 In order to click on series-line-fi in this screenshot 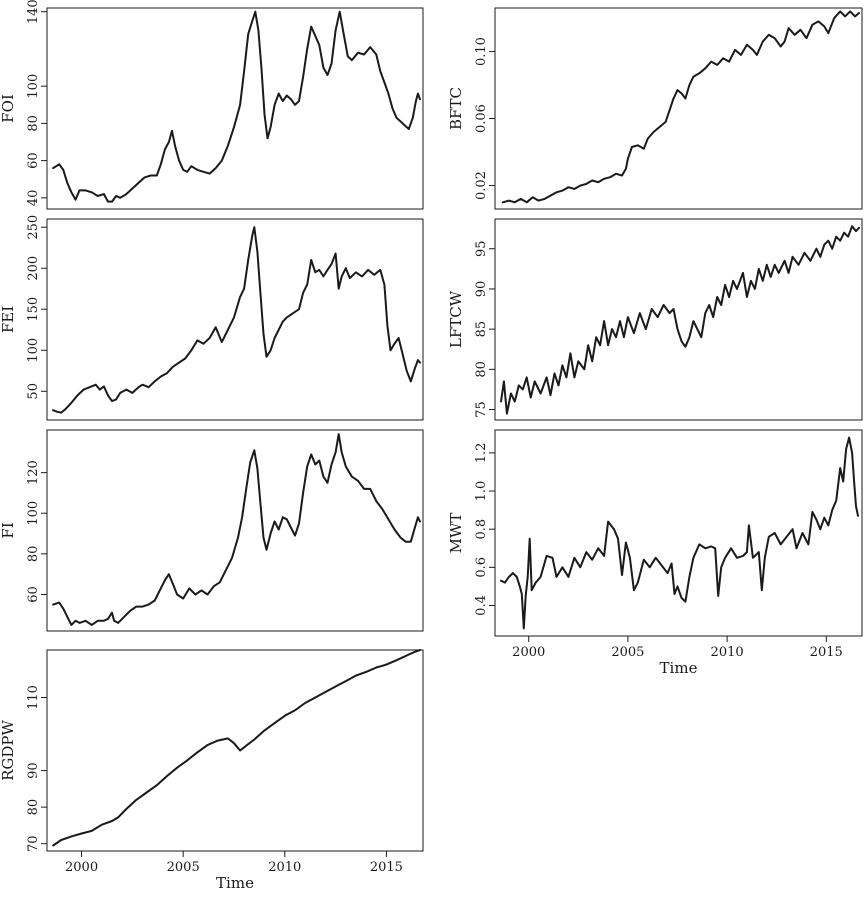, I will do `click(236, 529)`.